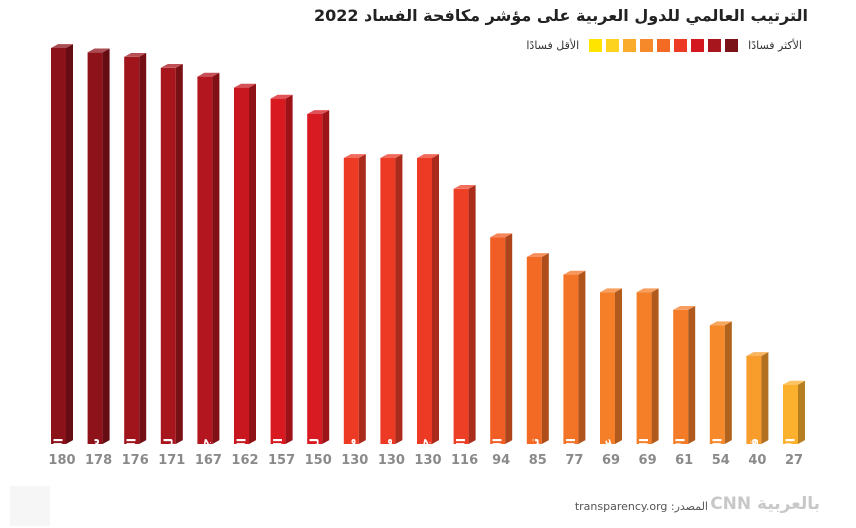 This screenshot has width=856, height=528. I want to click on bar-value-label: 27, so click(794, 460).